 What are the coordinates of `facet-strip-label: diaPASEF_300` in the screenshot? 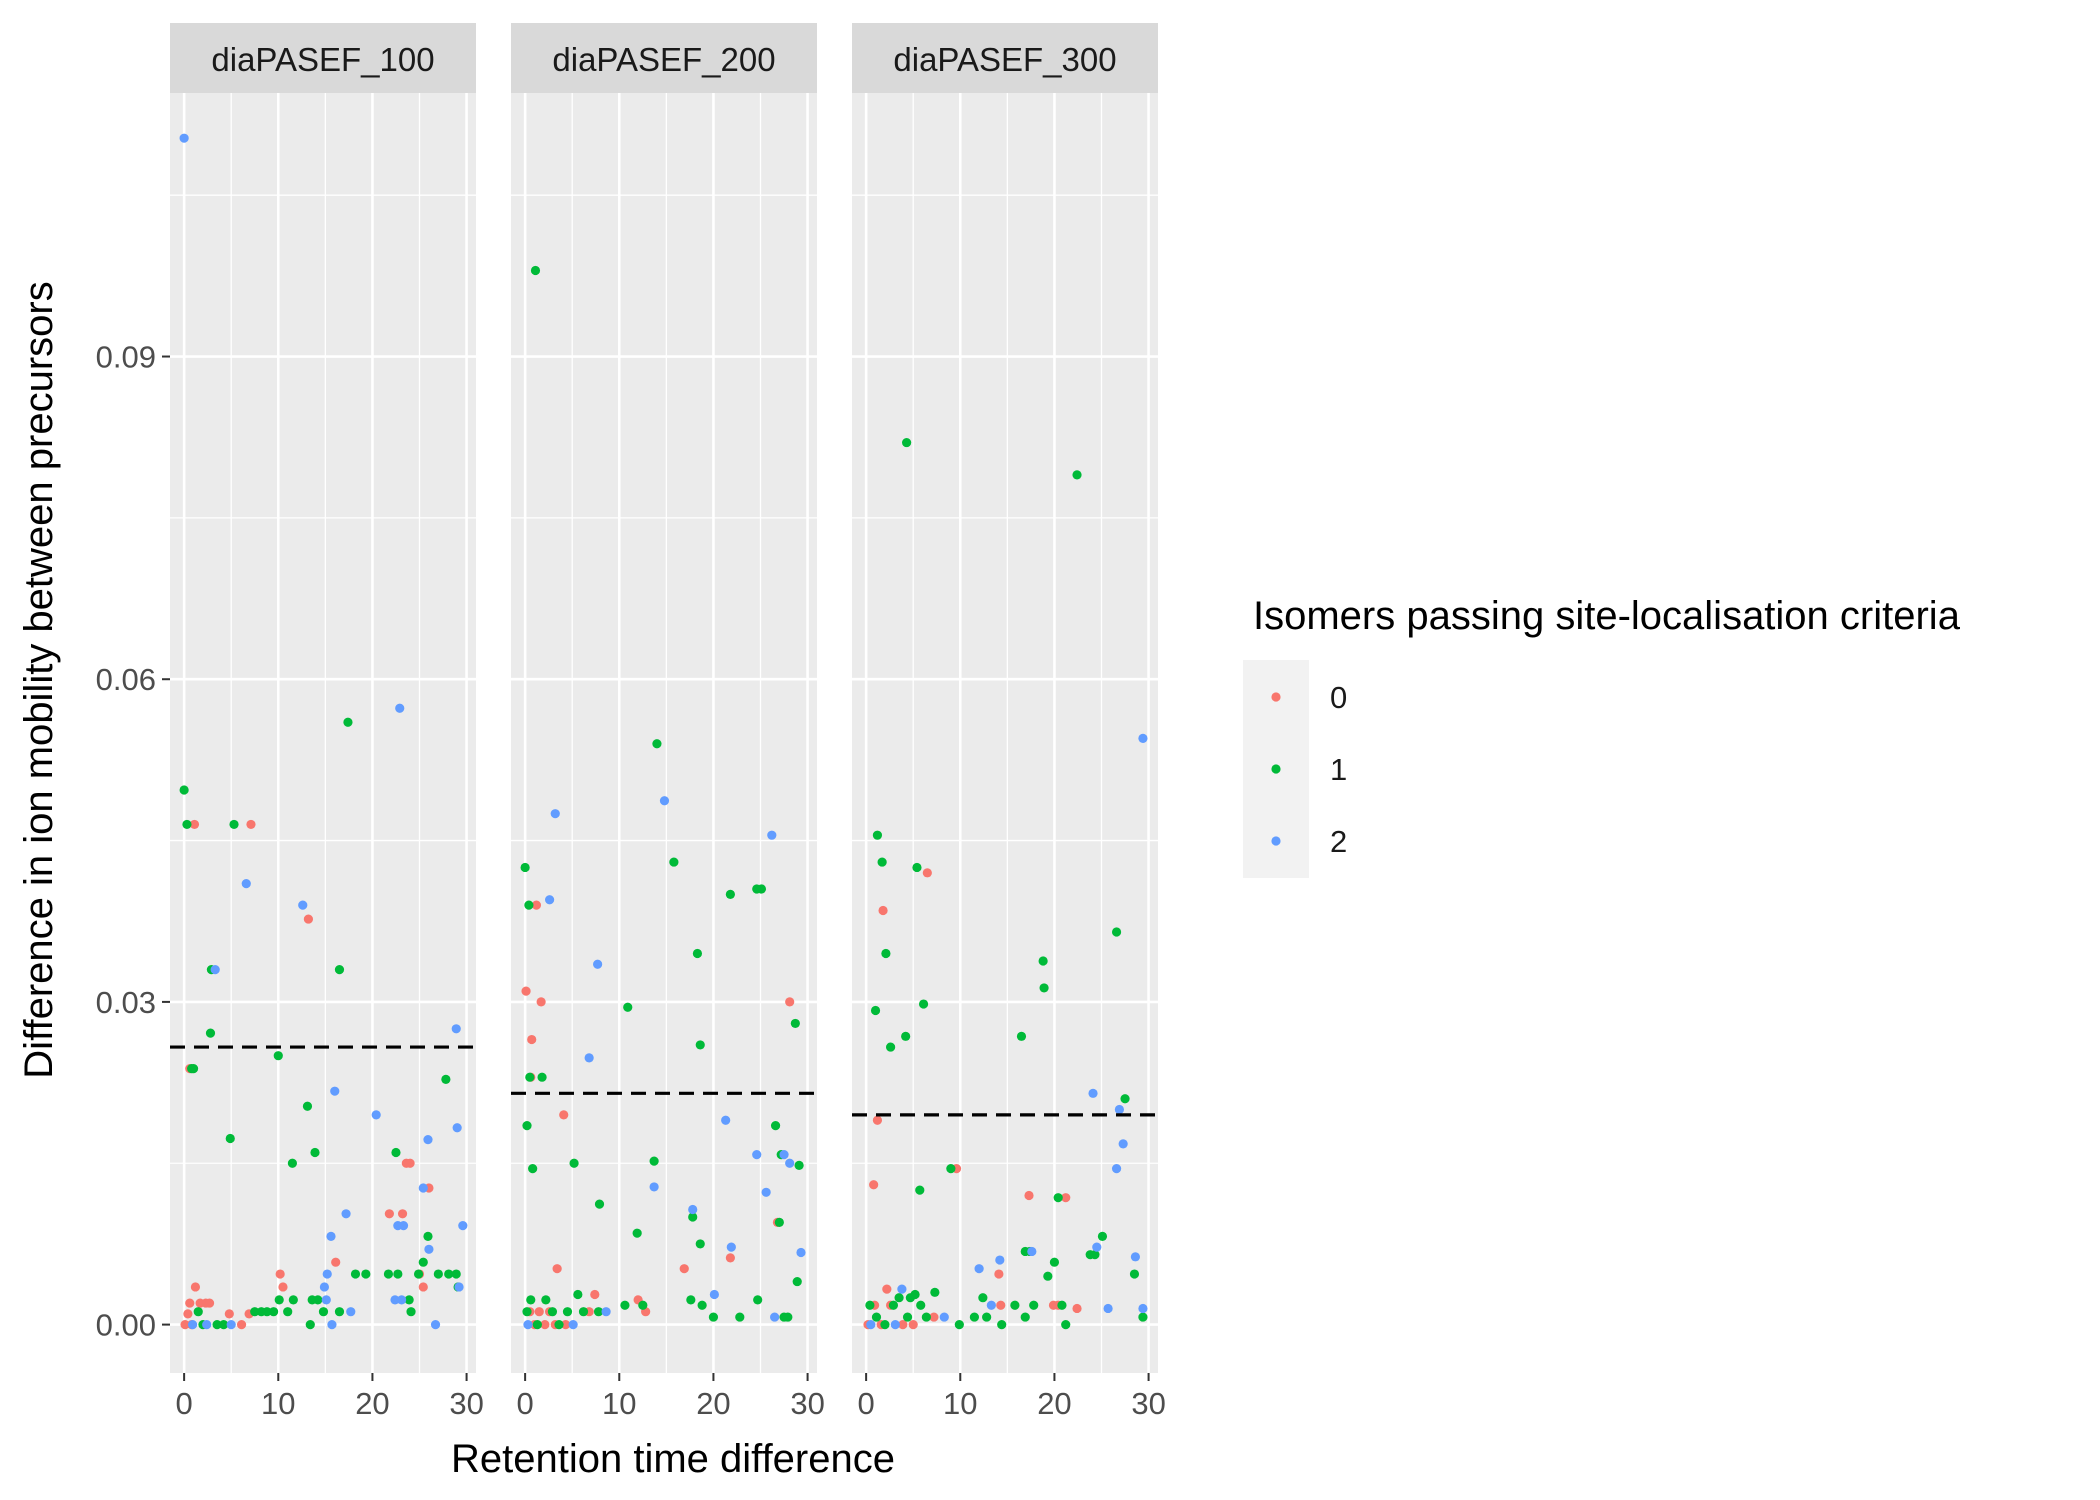 It's located at (1004, 59).